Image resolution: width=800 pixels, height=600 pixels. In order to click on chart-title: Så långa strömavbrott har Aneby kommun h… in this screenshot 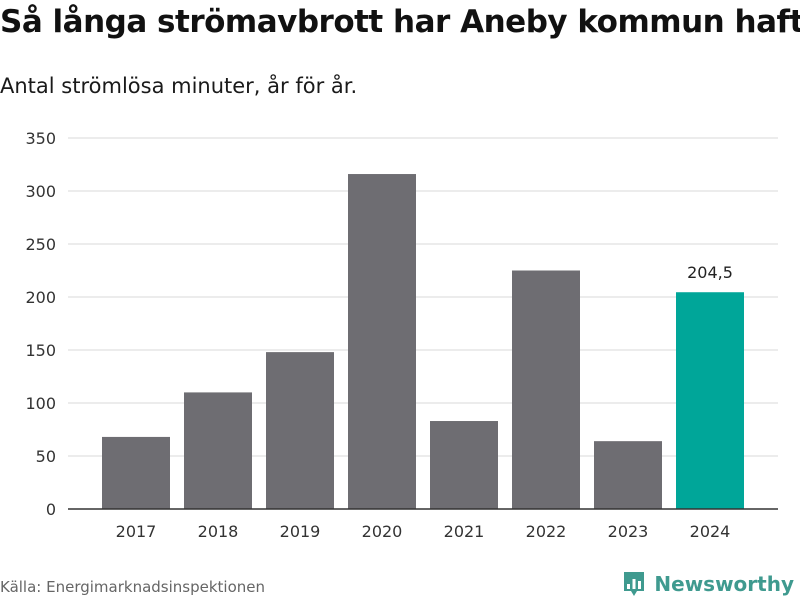, I will do `click(400, 22)`.